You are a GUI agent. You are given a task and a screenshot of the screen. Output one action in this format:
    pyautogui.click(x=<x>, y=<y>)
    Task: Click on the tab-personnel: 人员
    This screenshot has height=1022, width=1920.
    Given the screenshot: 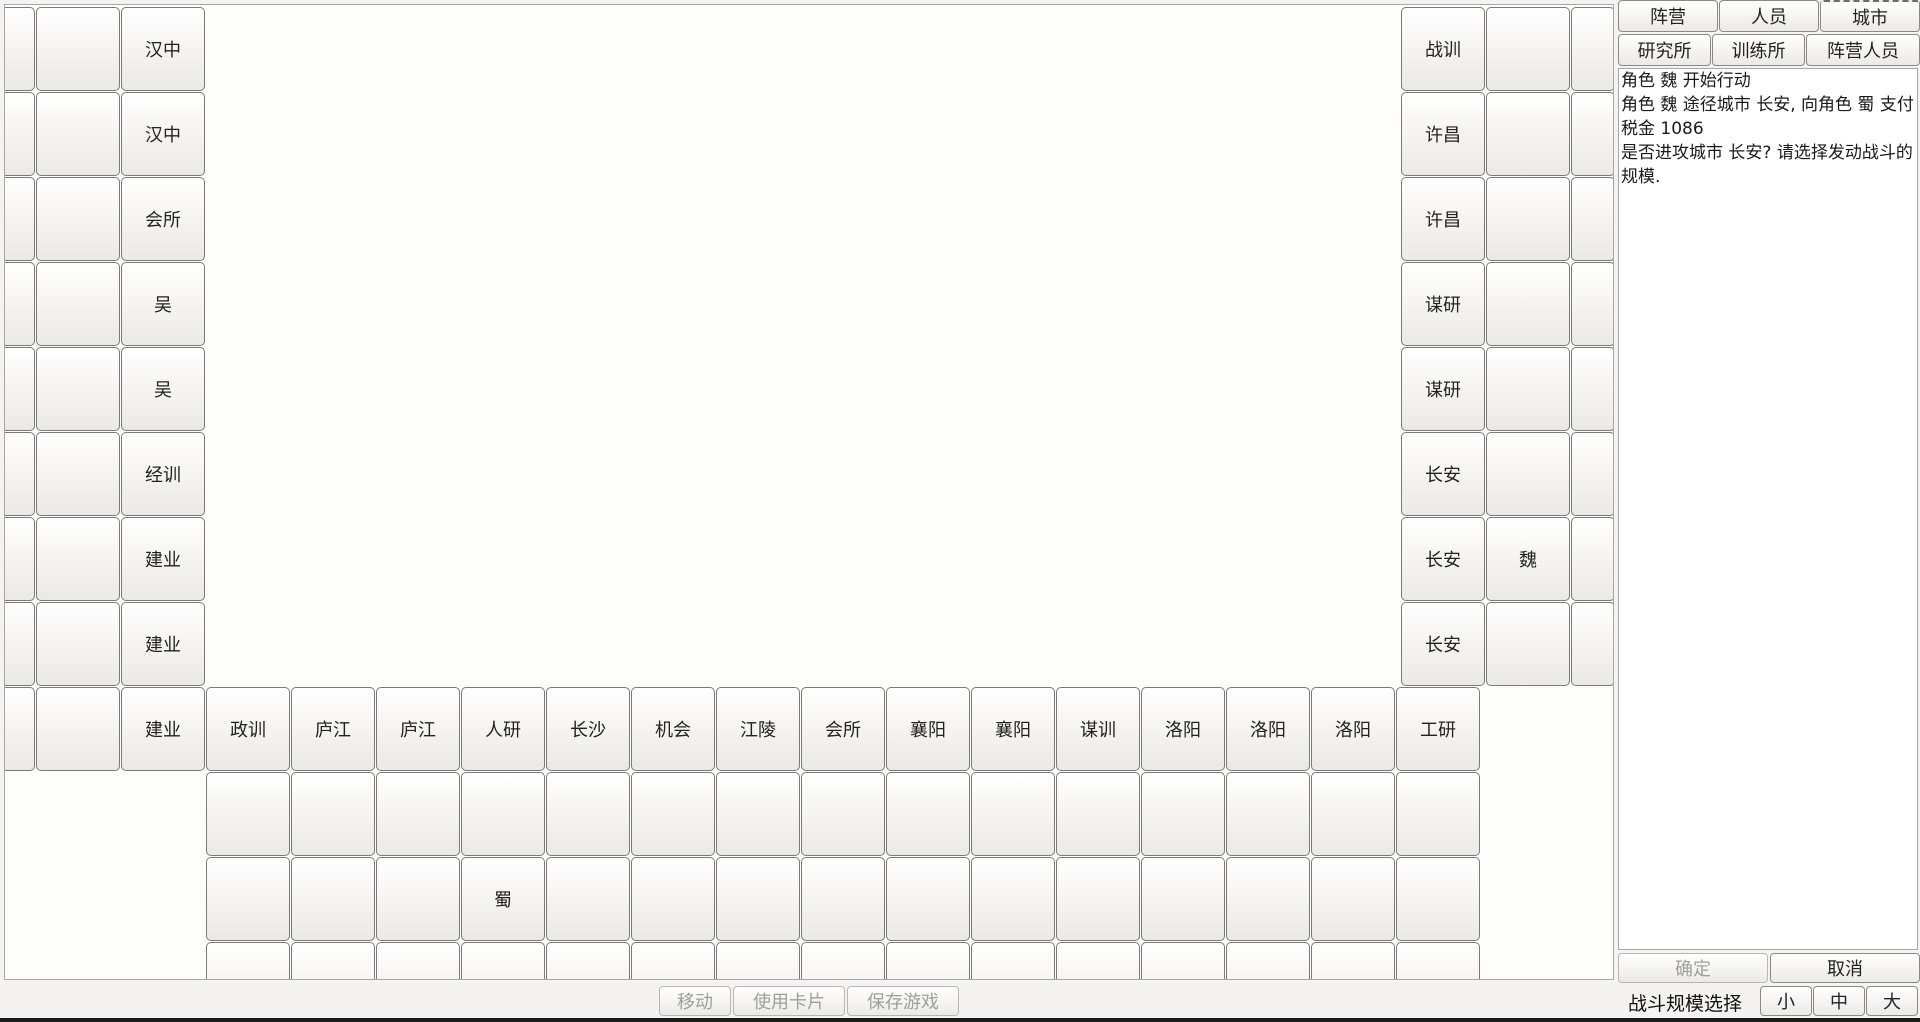 What is the action you would take?
    pyautogui.click(x=1769, y=16)
    